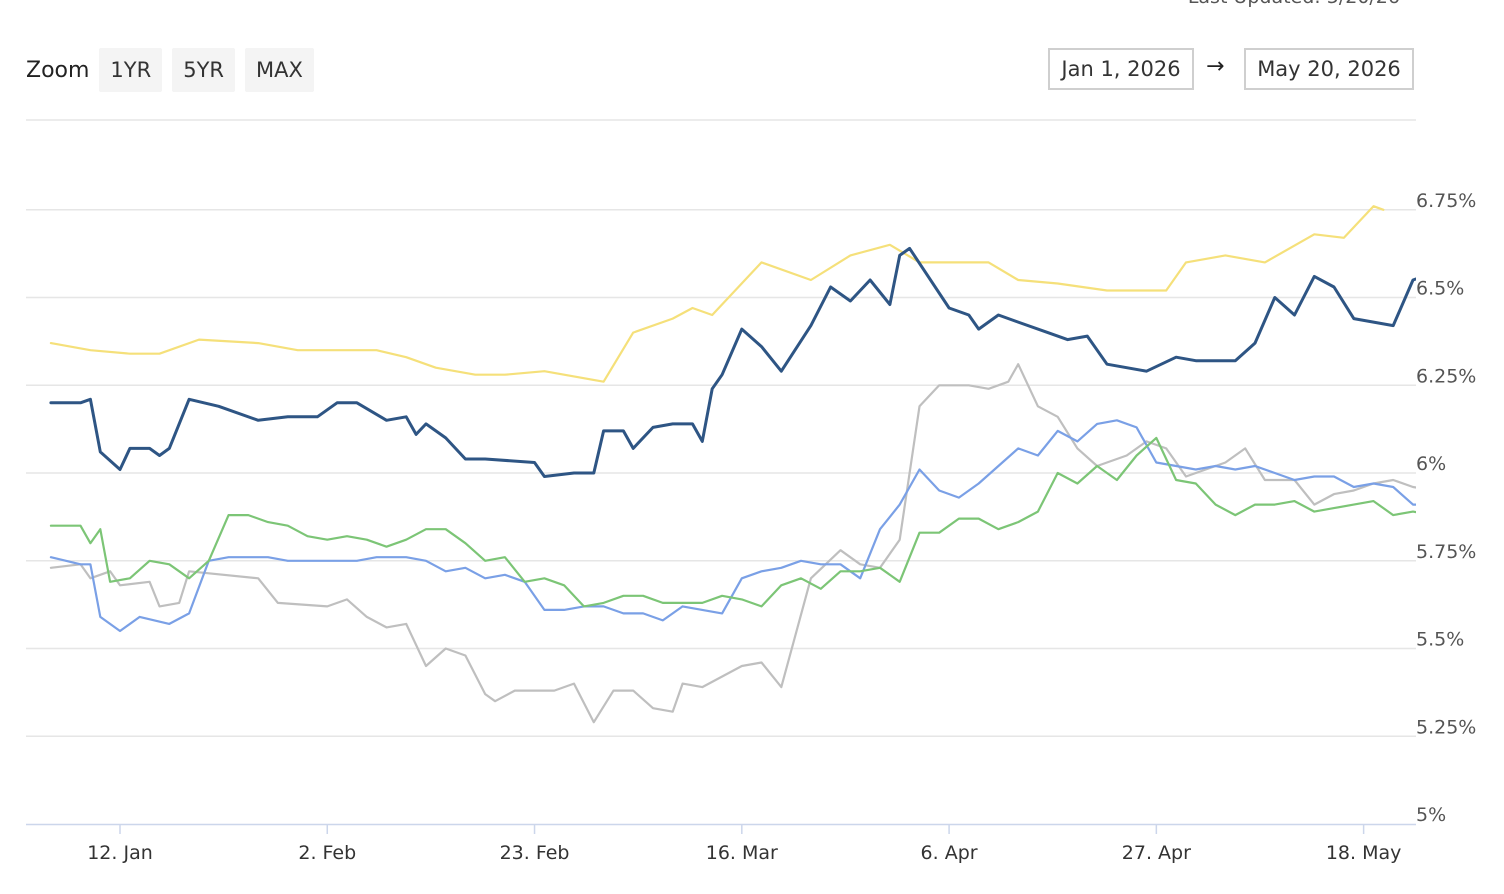 The height and width of the screenshot is (894, 1504). Describe the element at coordinates (1156, 853) in the screenshot. I see `x-tick-label: 27. Apr` at that location.